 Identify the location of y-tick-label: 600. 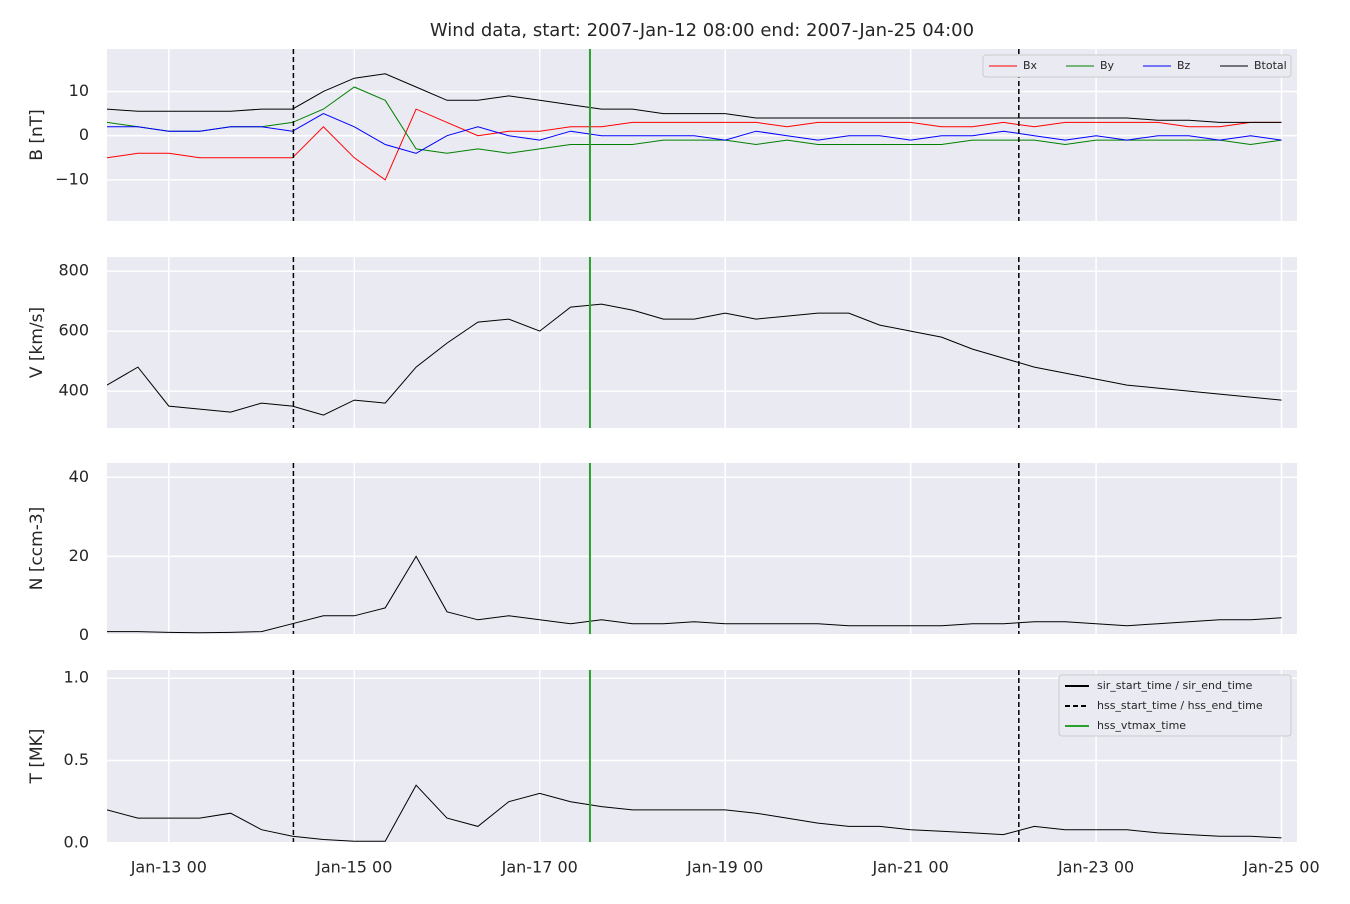
(73, 330).